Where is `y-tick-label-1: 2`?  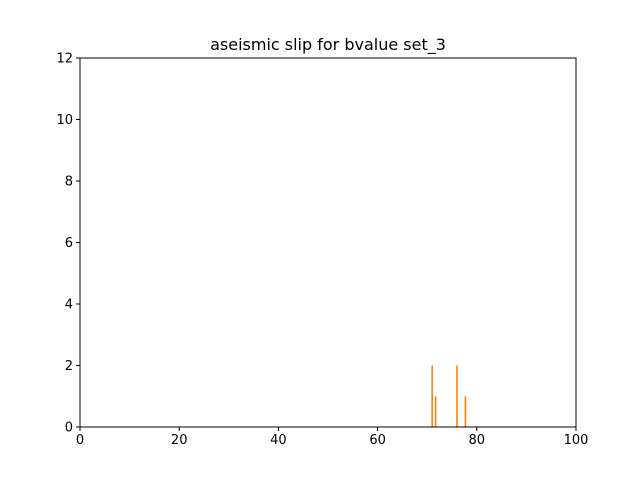 y-tick-label-1: 2 is located at coordinates (69, 366).